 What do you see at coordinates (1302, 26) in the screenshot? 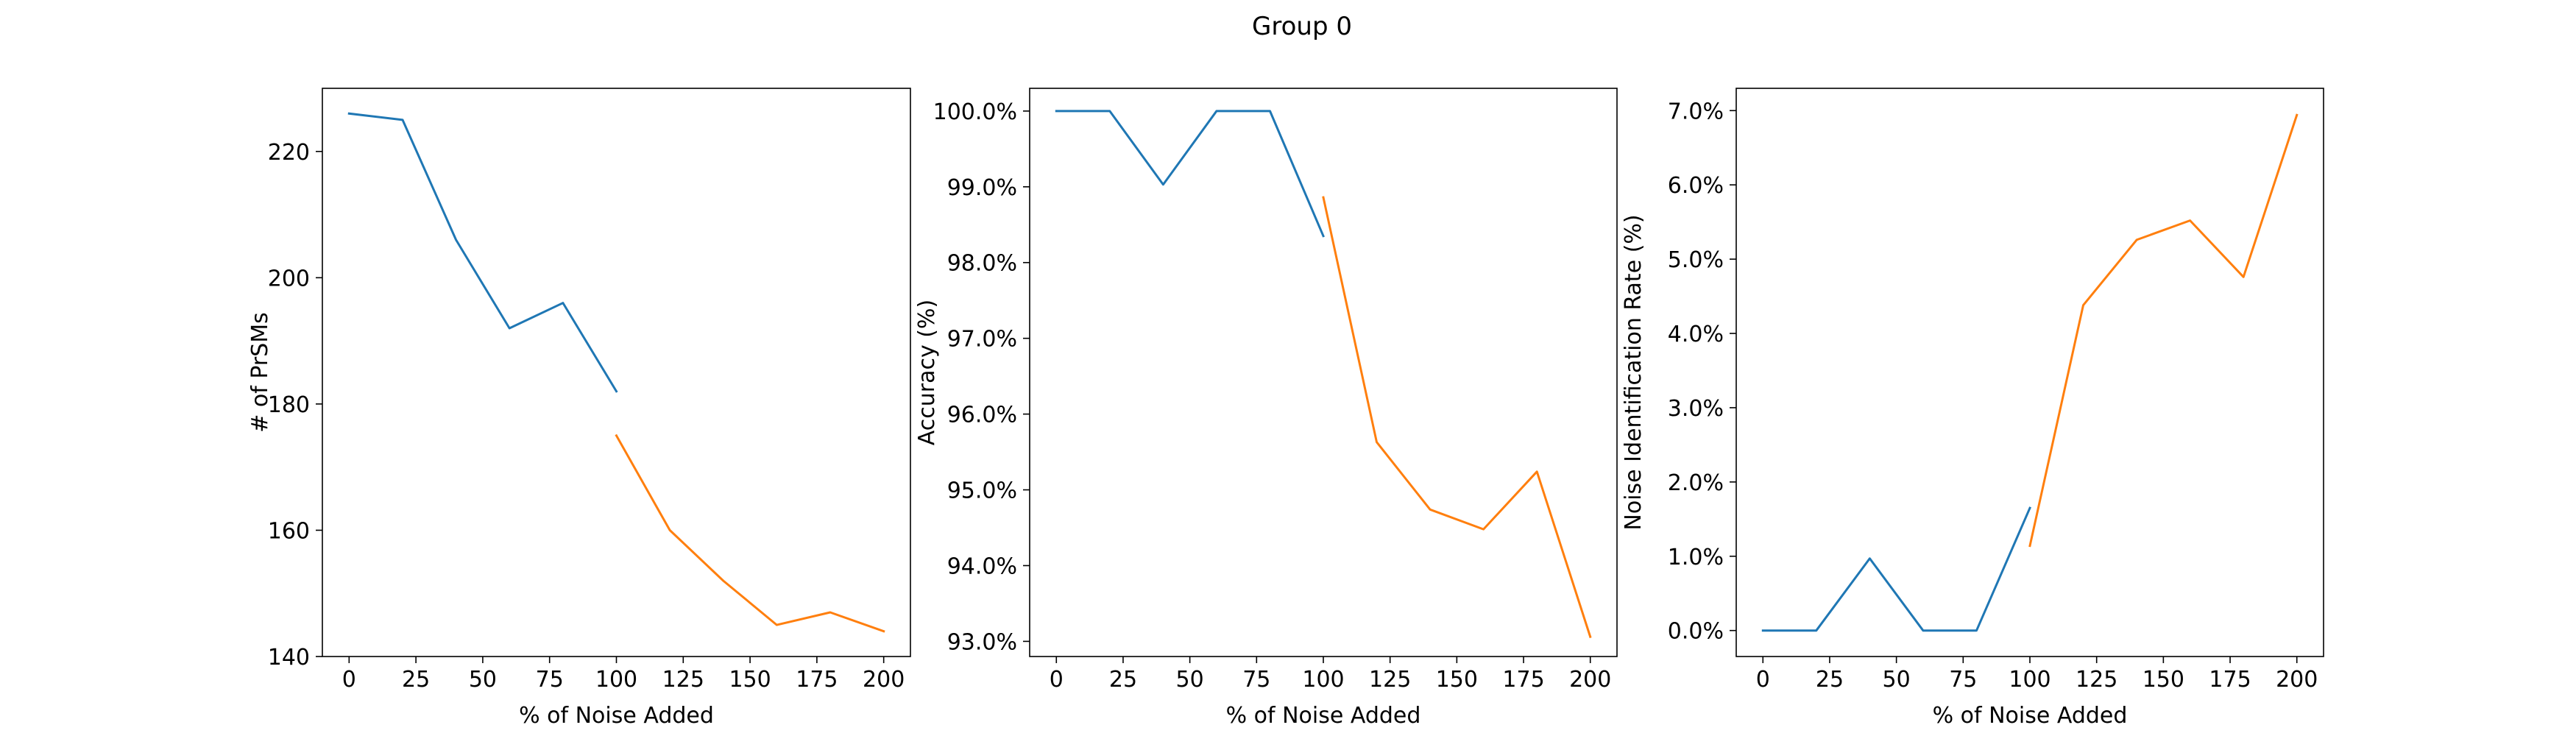
I see `figure-title: Group 0` at bounding box center [1302, 26].